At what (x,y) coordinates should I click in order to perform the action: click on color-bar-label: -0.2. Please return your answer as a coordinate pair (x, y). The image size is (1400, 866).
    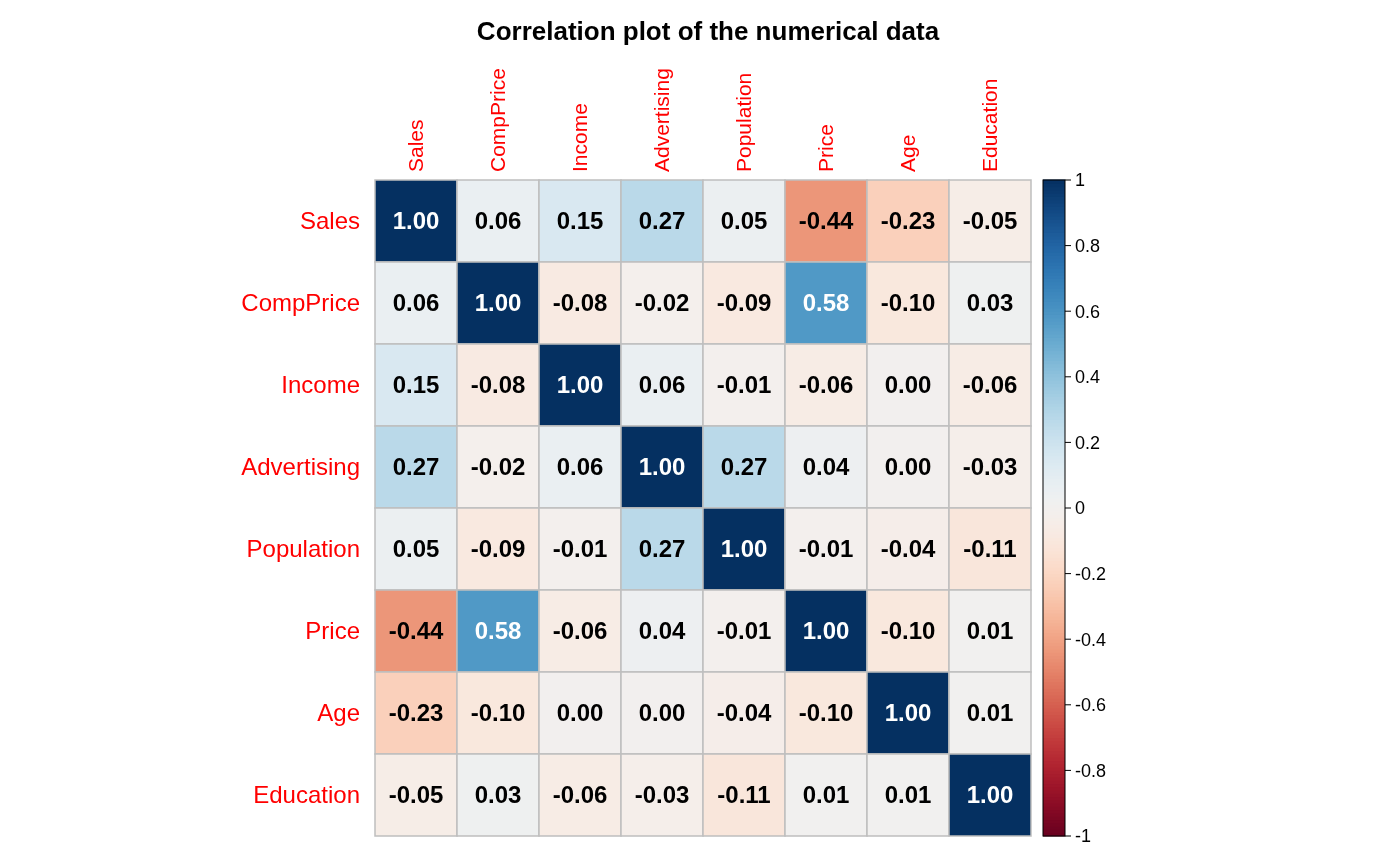
    Looking at the image, I should click on (1091, 573).